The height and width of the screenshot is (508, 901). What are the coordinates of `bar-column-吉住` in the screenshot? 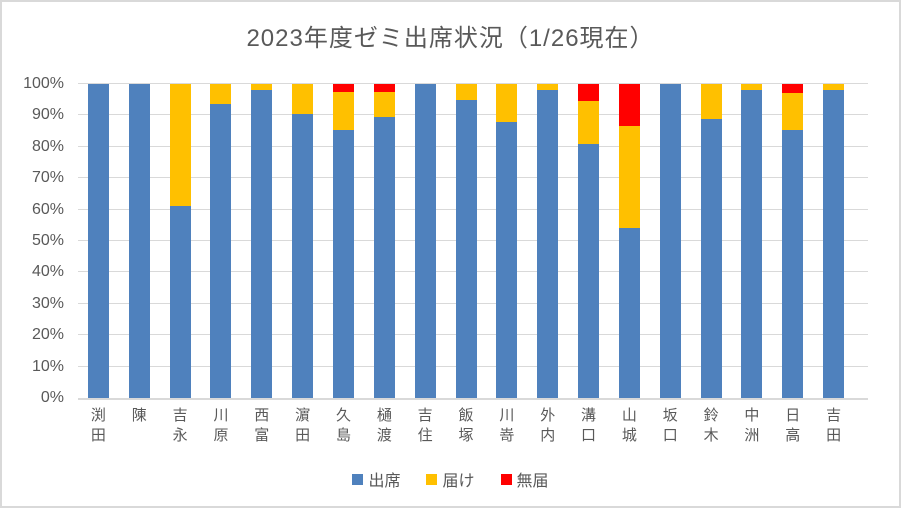 It's located at (425, 241).